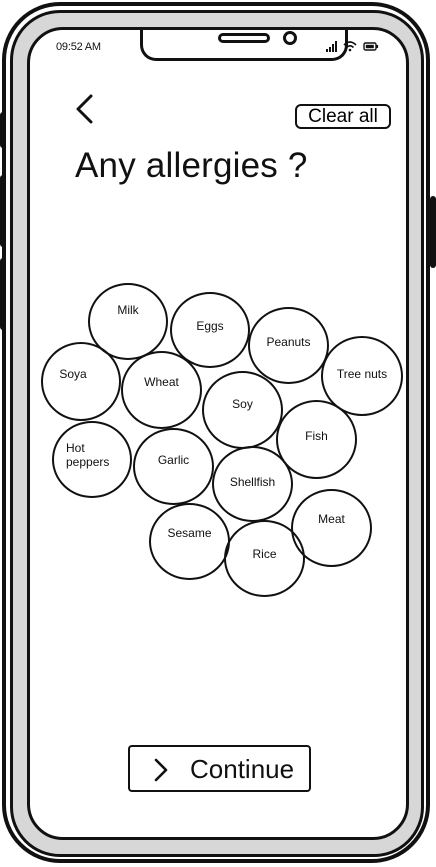  I want to click on continue-label: Continue, so click(242, 769).